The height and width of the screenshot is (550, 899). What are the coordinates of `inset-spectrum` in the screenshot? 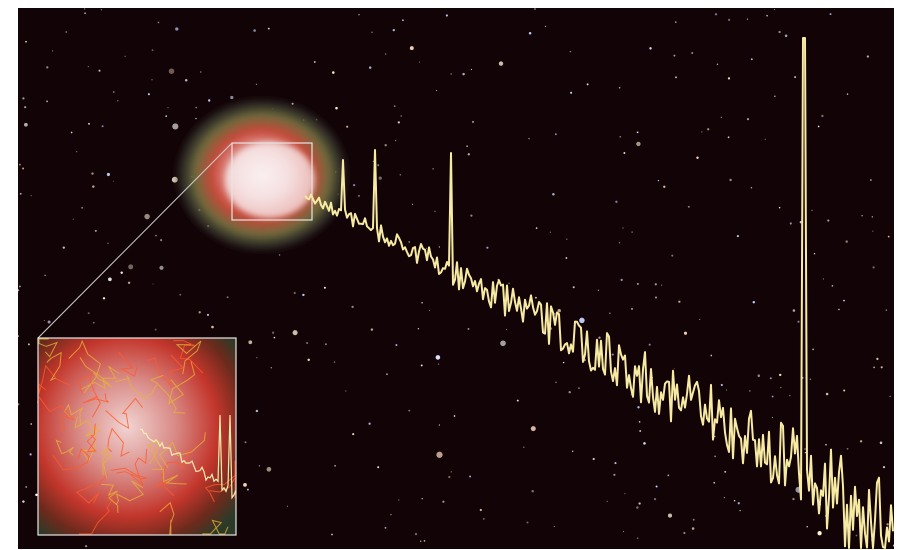 It's located at (188, 457).